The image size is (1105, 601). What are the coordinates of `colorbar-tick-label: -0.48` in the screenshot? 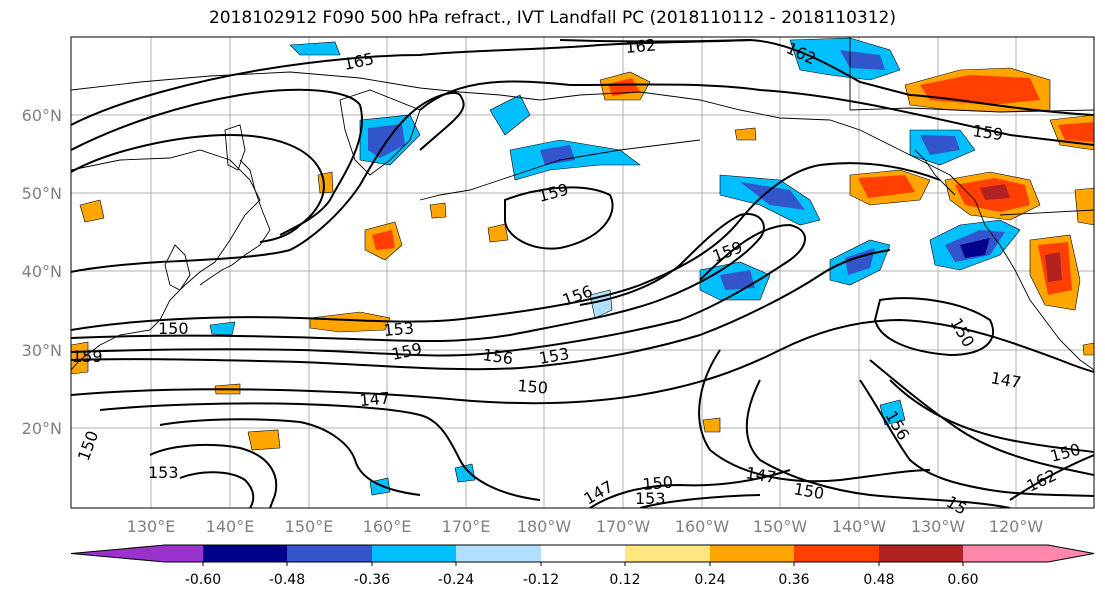 It's located at (287, 580).